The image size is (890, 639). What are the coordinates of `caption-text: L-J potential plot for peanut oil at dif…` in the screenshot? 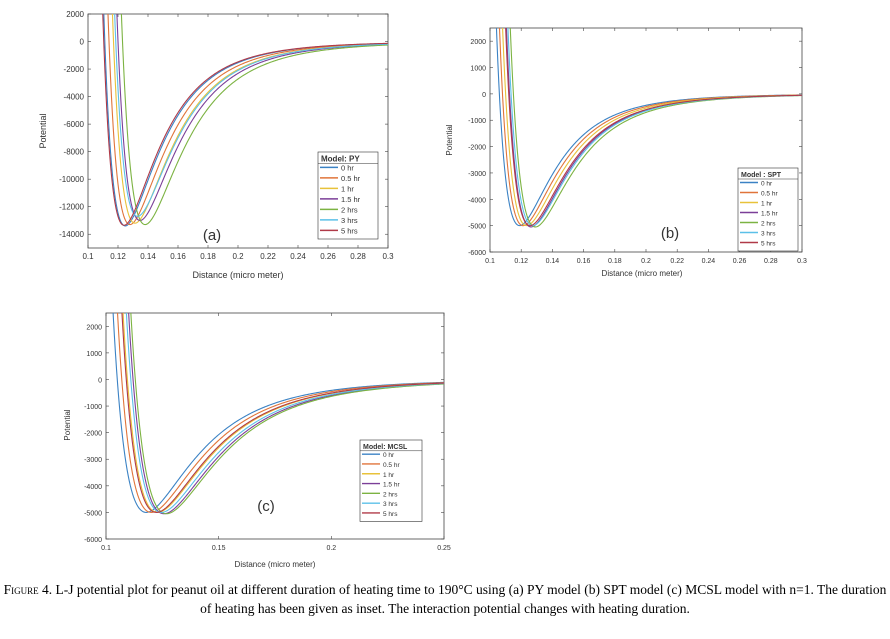 It's located at (471, 599).